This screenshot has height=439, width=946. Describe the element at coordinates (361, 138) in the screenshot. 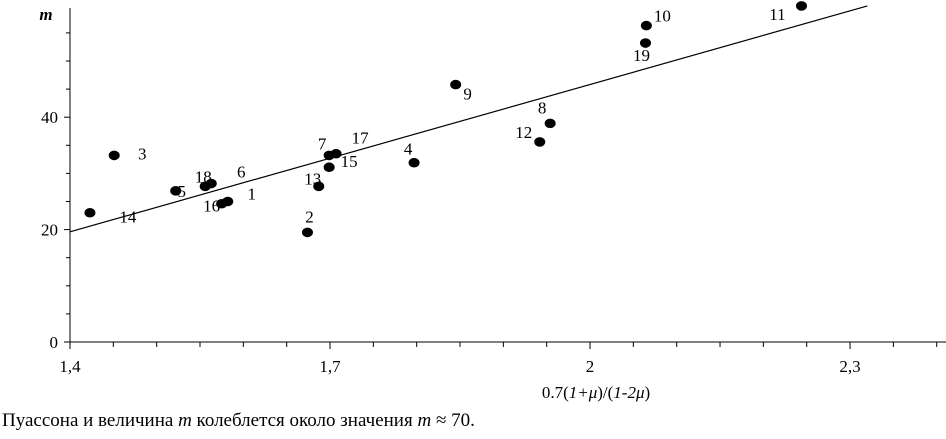

I see `point-label-17: 17` at that location.